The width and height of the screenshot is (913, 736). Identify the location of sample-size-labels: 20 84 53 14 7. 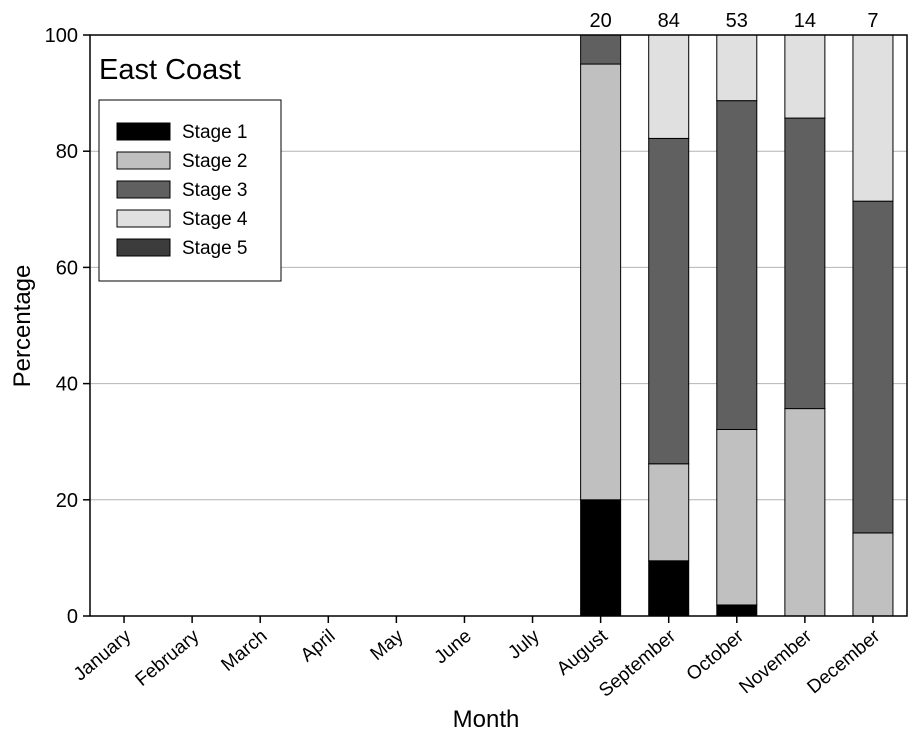
(734, 21).